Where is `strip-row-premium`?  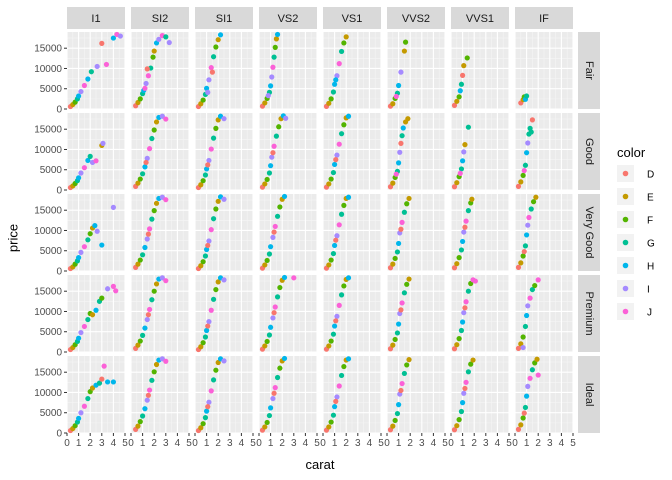 strip-row-premium is located at coordinates (589, 313).